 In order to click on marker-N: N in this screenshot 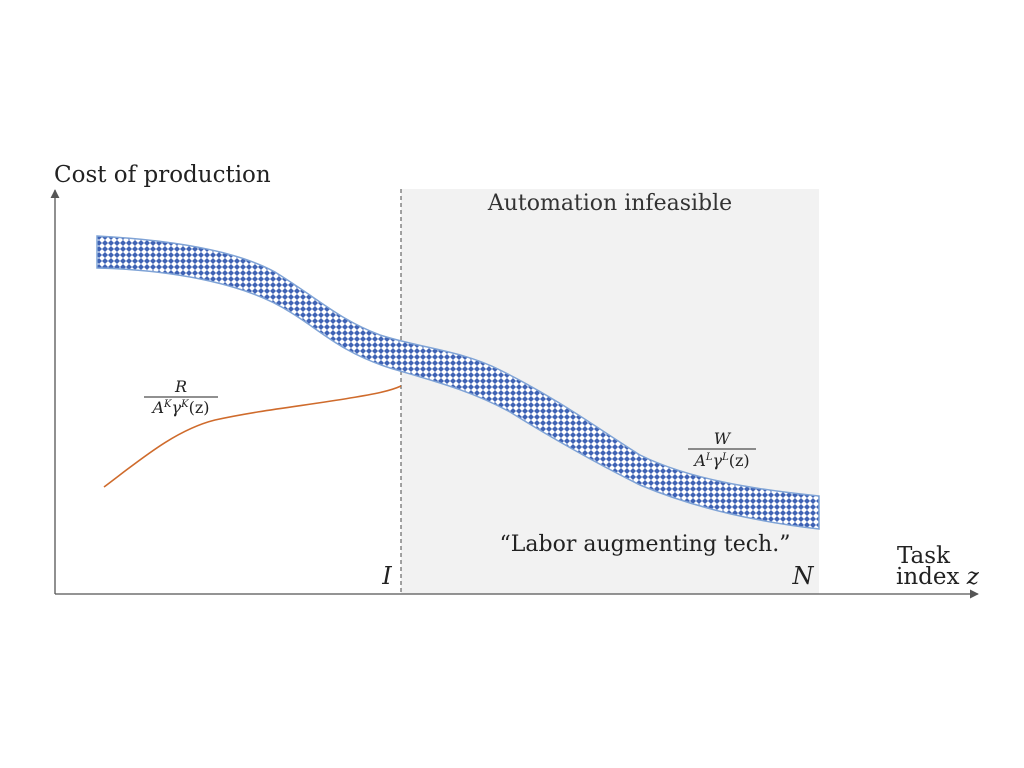, I will do `click(803, 576)`.